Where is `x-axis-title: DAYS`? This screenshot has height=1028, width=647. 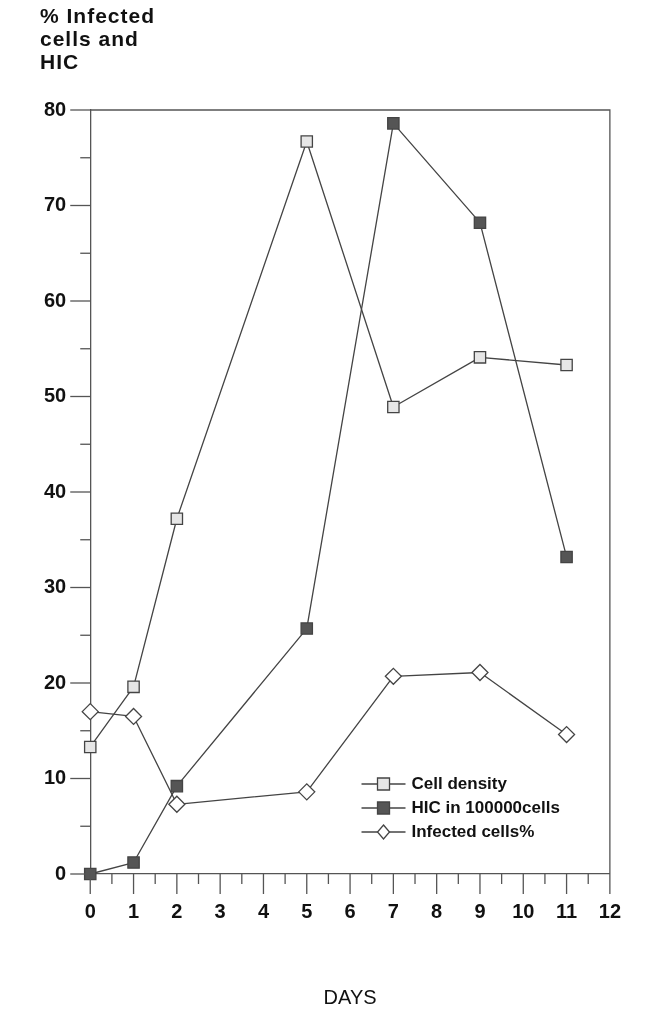 x-axis-title: DAYS is located at coordinates (350, 996).